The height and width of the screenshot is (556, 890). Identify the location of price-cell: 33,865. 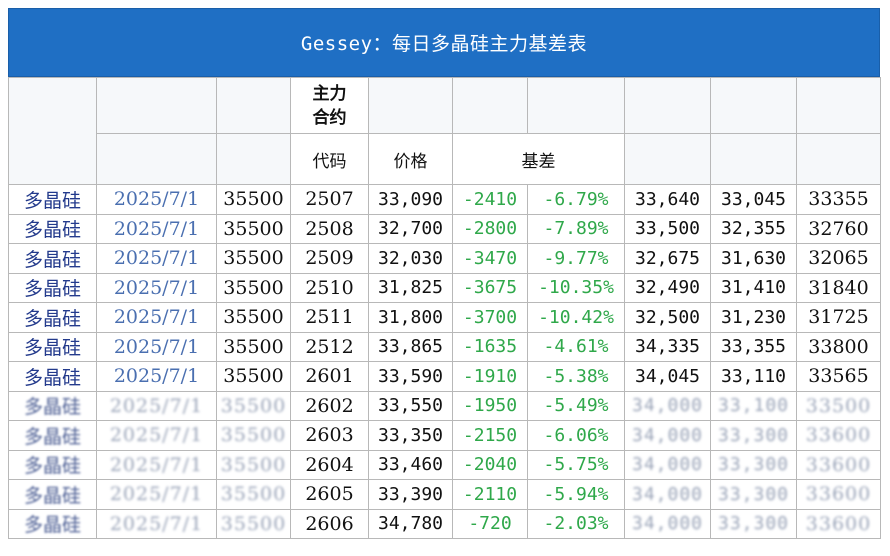
(410, 346).